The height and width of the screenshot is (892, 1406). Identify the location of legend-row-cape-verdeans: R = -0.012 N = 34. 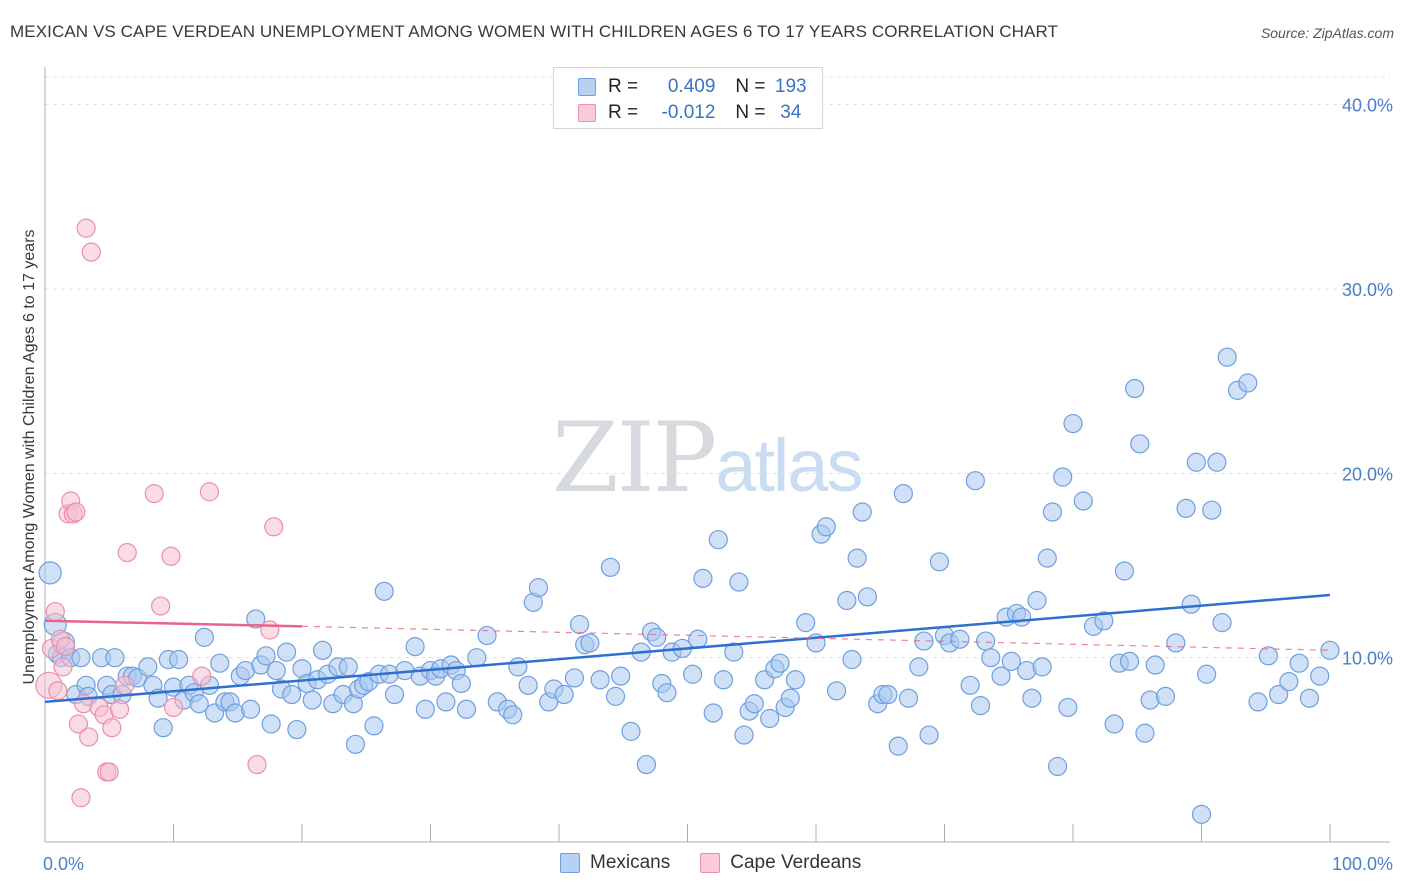
(694, 113).